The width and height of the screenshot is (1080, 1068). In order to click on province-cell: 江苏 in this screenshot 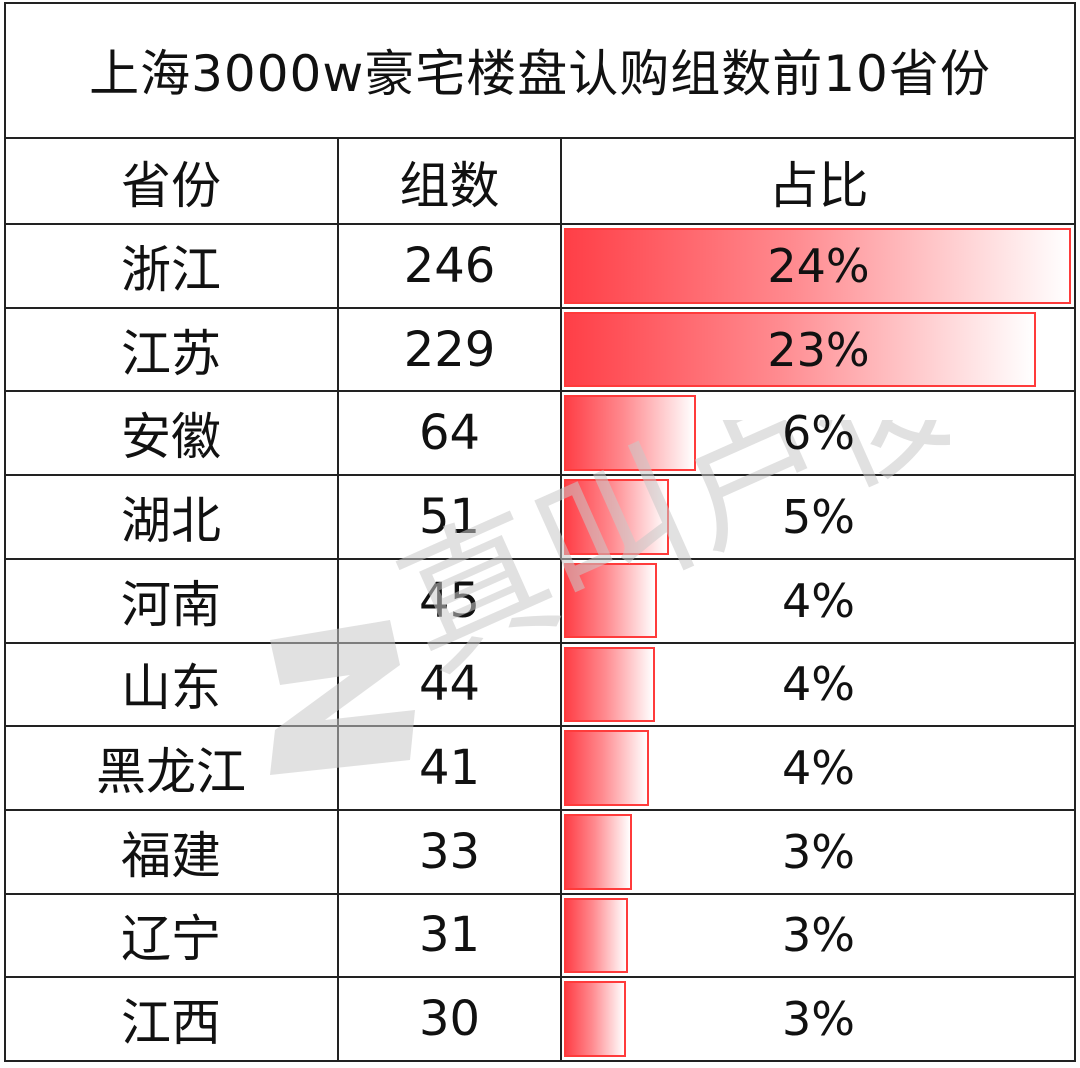, I will do `click(171, 353)`.